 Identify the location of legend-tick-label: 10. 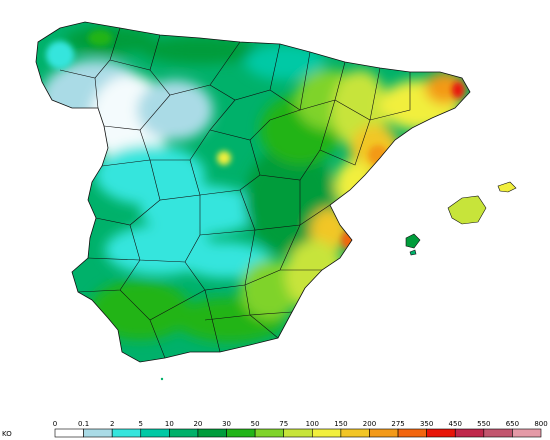
(169, 424).